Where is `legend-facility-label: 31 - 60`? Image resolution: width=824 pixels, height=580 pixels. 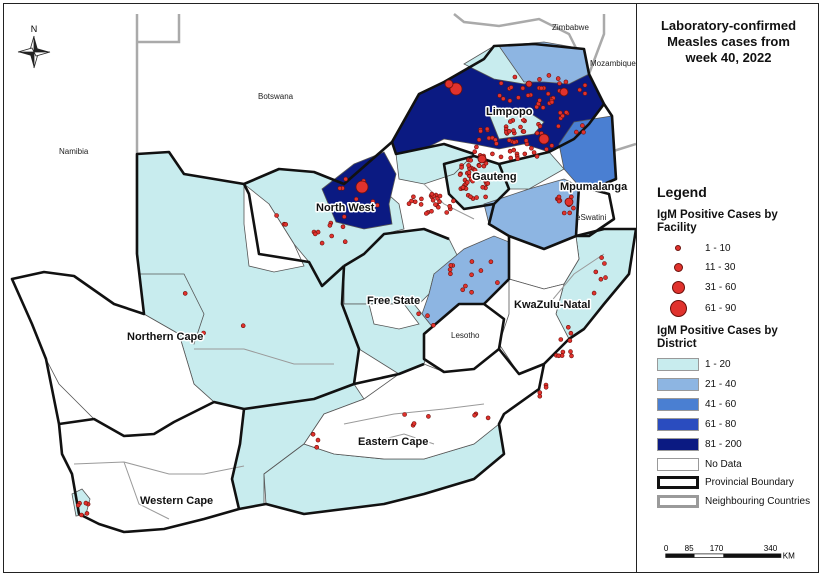
legend-facility-label: 31 - 60 is located at coordinates (721, 287).